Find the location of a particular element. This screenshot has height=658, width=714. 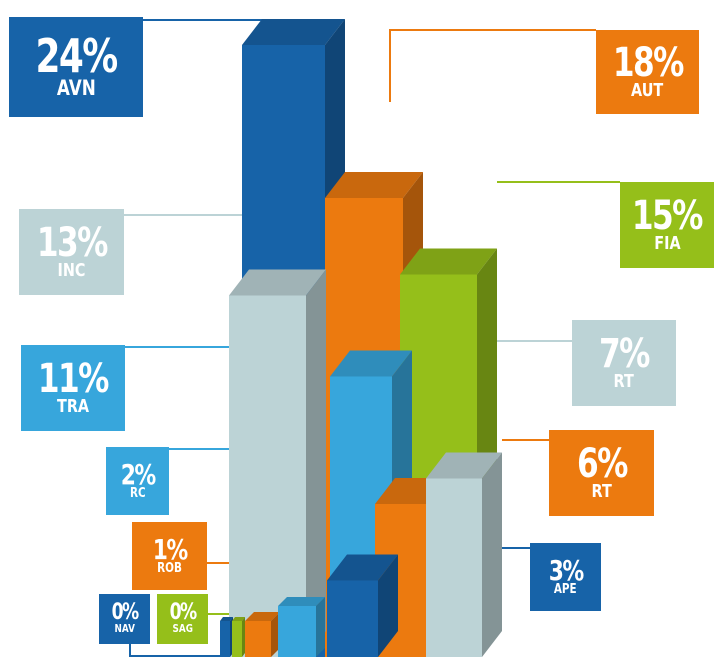

value-label-percent: 2% is located at coordinates (138, 474).